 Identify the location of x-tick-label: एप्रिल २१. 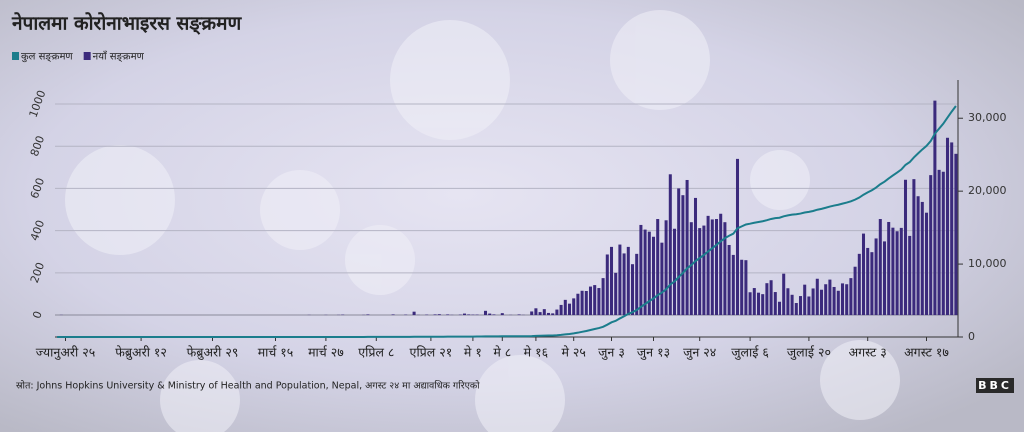
(431, 352).